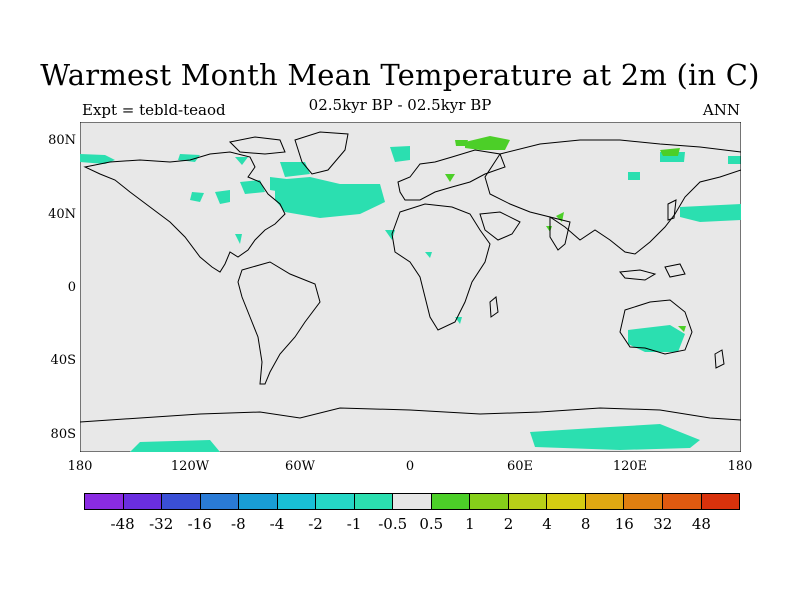 This screenshot has width=800, height=600. Describe the element at coordinates (431, 524) in the screenshot. I see `colorbar-label: 0.5` at that location.